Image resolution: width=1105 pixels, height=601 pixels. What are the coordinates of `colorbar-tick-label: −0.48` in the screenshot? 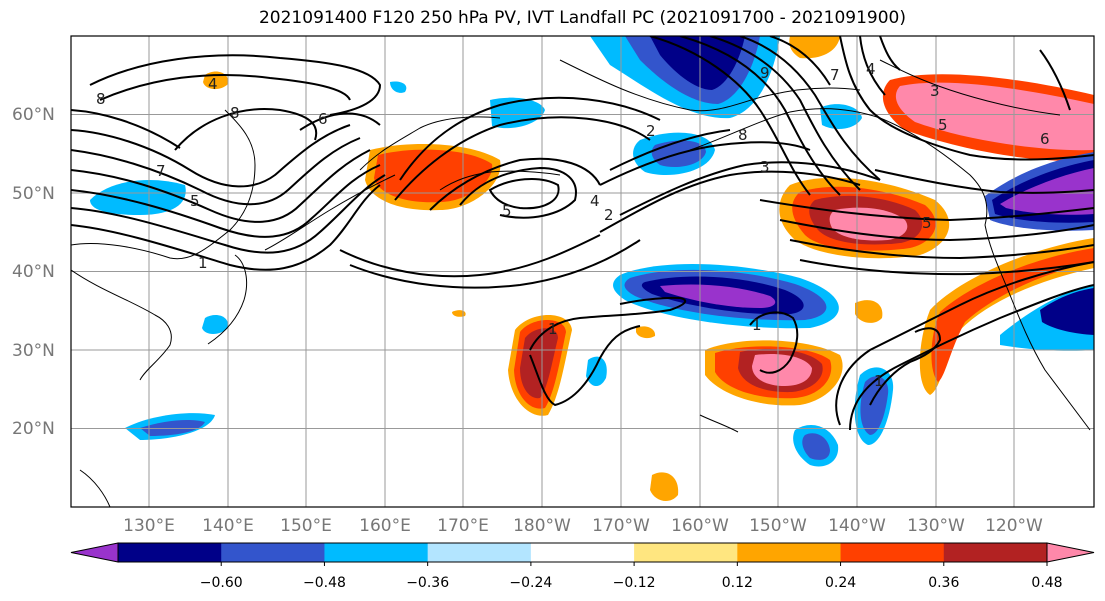 It's located at (324, 583).